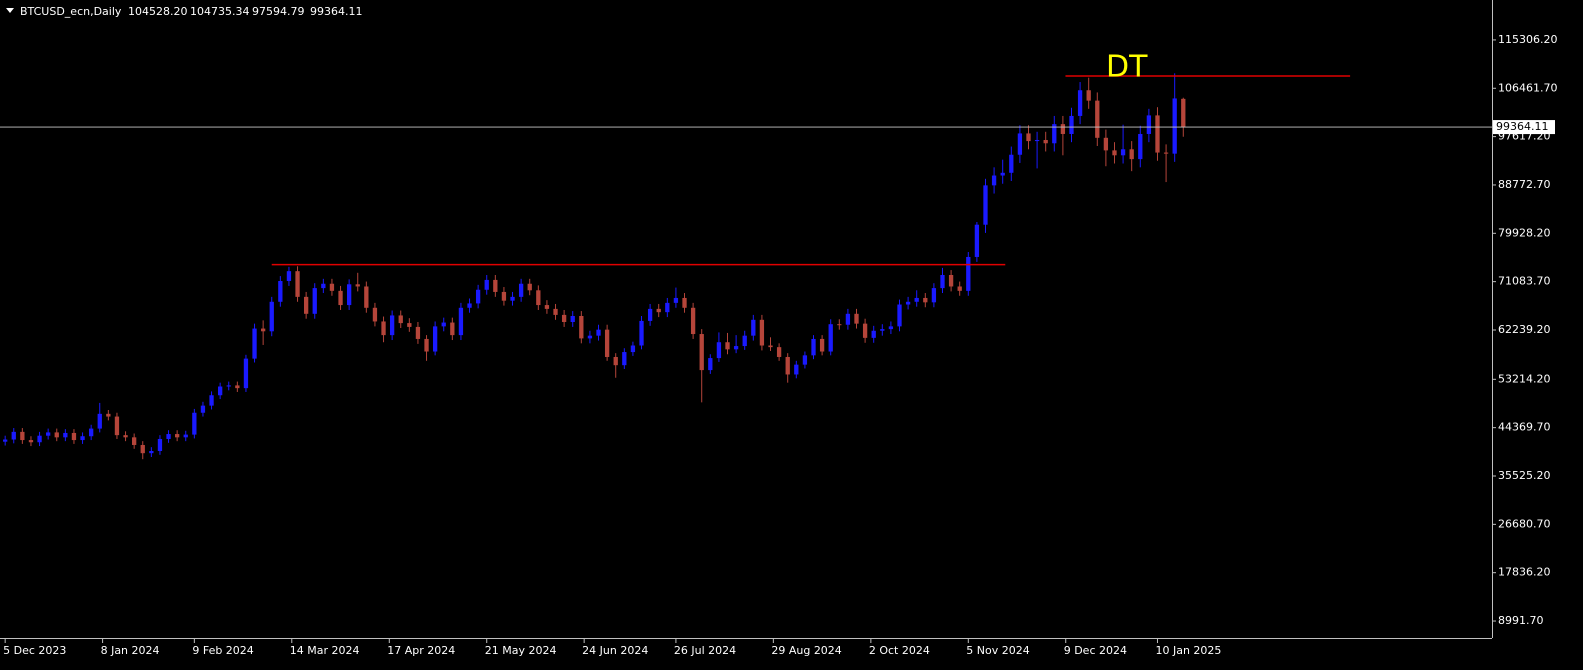 This screenshot has height=670, width=1583. I want to click on header-open: 104528.20, so click(158, 11).